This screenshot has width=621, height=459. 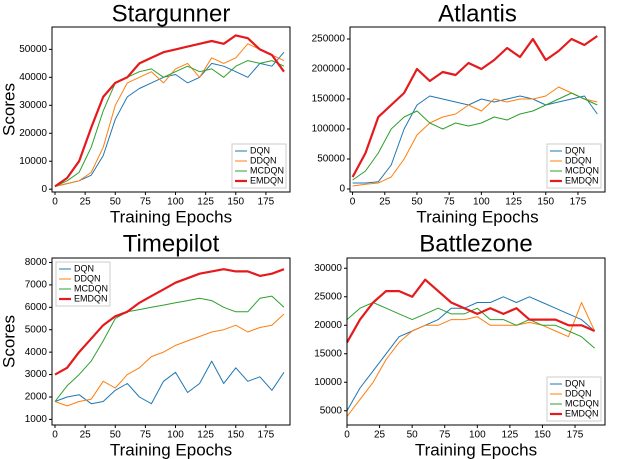 What do you see at coordinates (328, 296) in the screenshot?
I see `y-tick-label: 25000` at bounding box center [328, 296].